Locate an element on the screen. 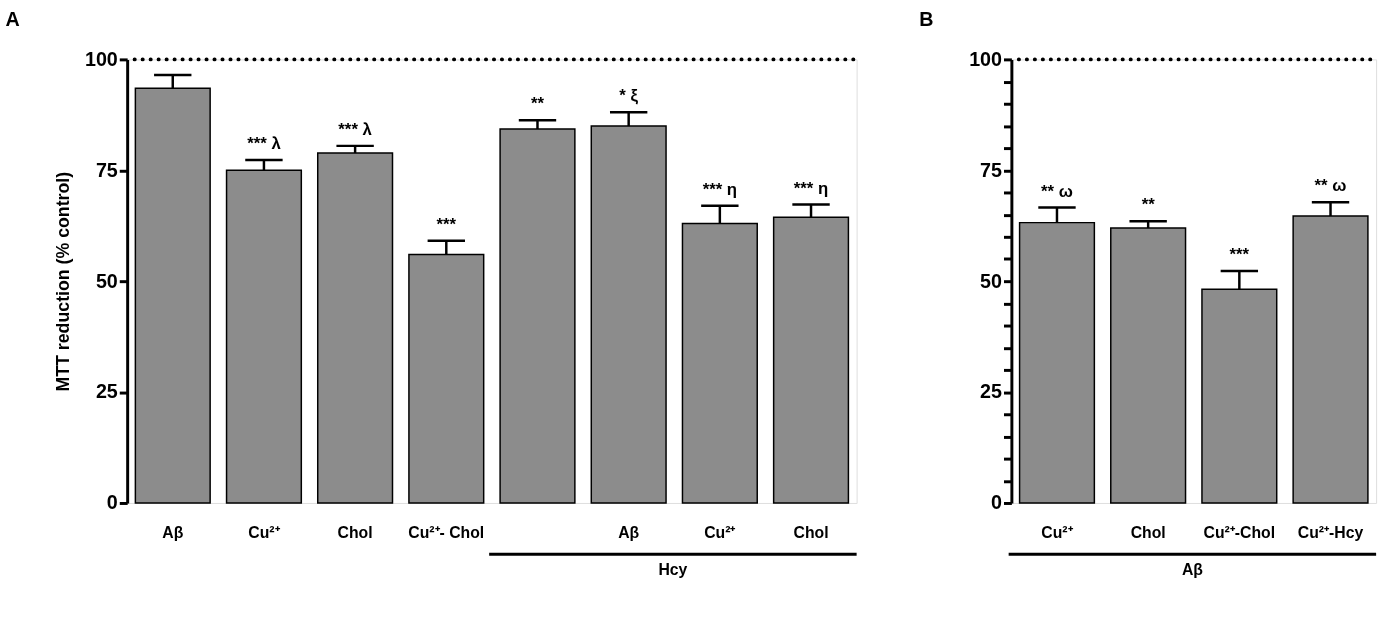 The image size is (1384, 623). y-axis-title: MTT reduction (% control) is located at coordinates (63, 281).